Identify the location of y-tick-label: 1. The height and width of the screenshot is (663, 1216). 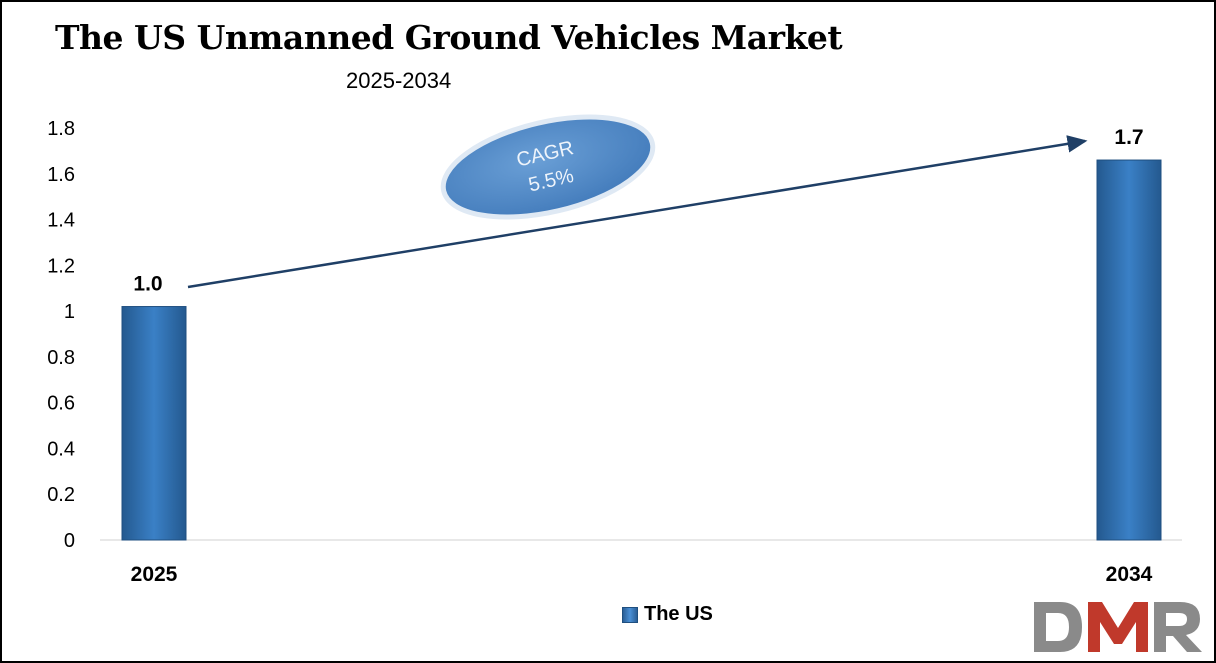
(69, 312).